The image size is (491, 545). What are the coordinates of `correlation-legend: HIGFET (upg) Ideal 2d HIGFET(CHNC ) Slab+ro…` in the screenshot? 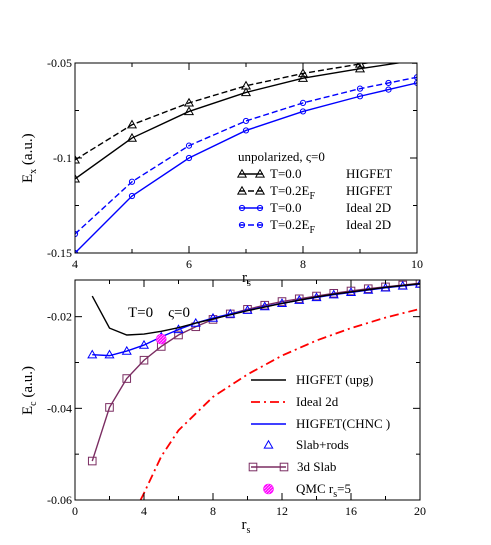 It's located at (319, 436).